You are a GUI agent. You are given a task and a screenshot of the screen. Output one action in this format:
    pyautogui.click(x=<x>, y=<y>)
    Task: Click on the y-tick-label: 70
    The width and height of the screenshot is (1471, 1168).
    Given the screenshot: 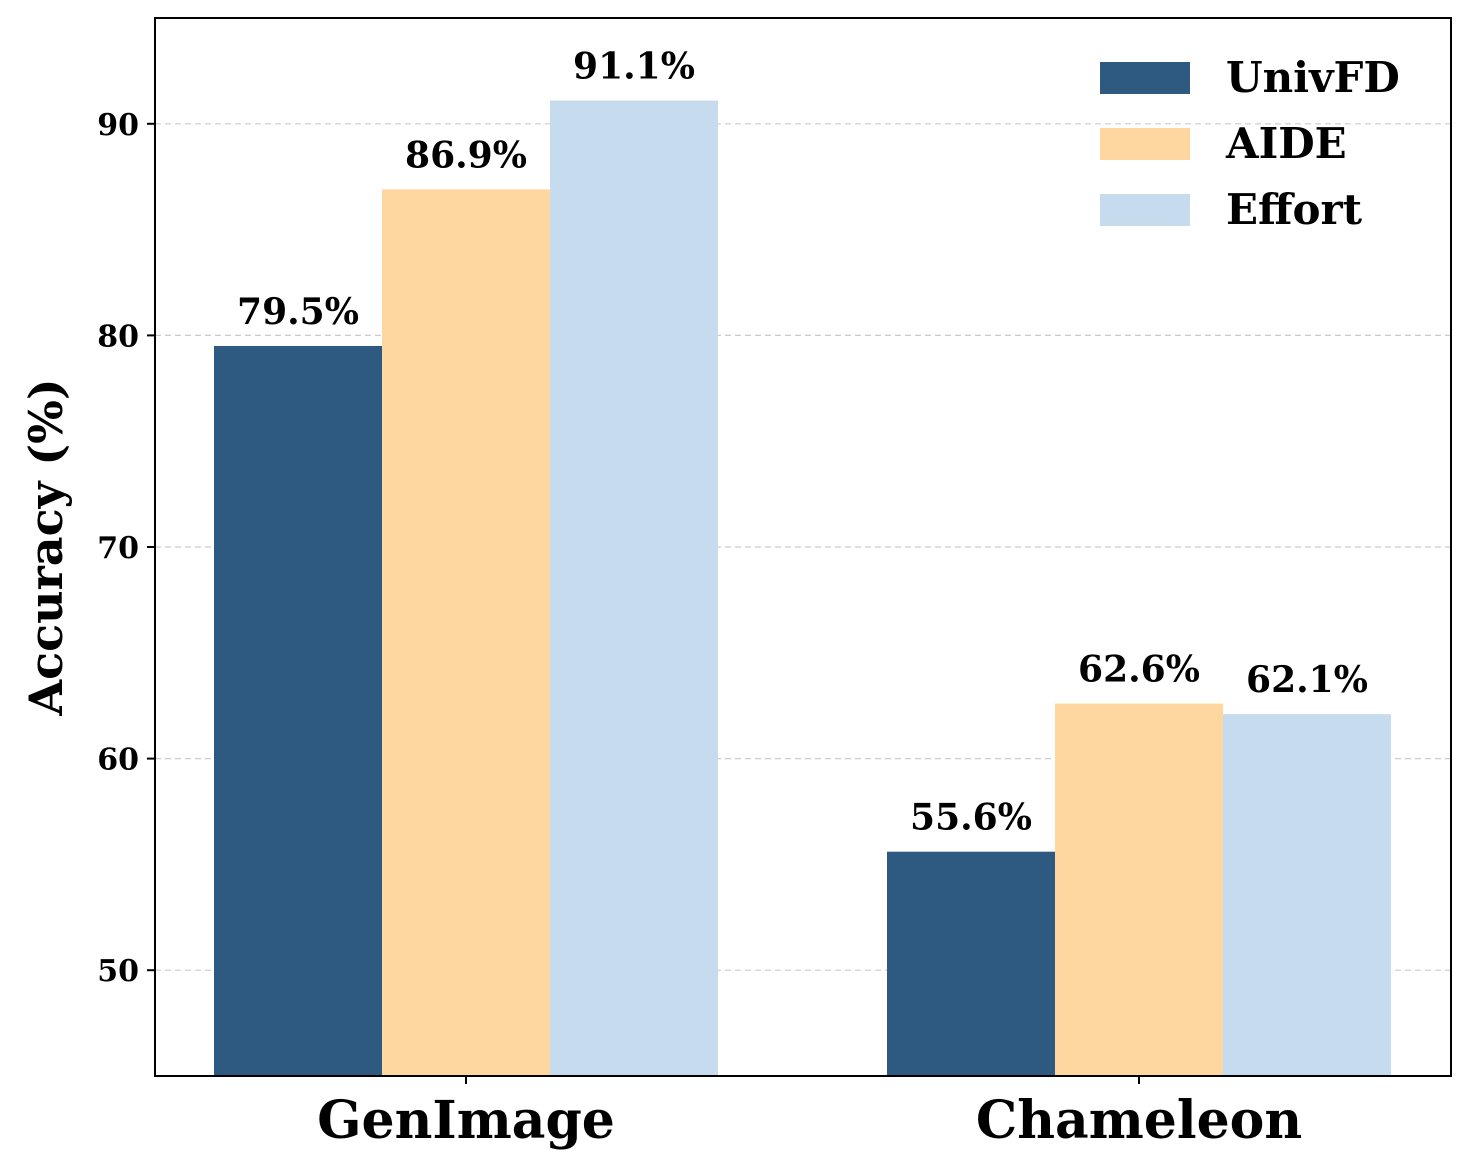 What is the action you would take?
    pyautogui.click(x=118, y=548)
    